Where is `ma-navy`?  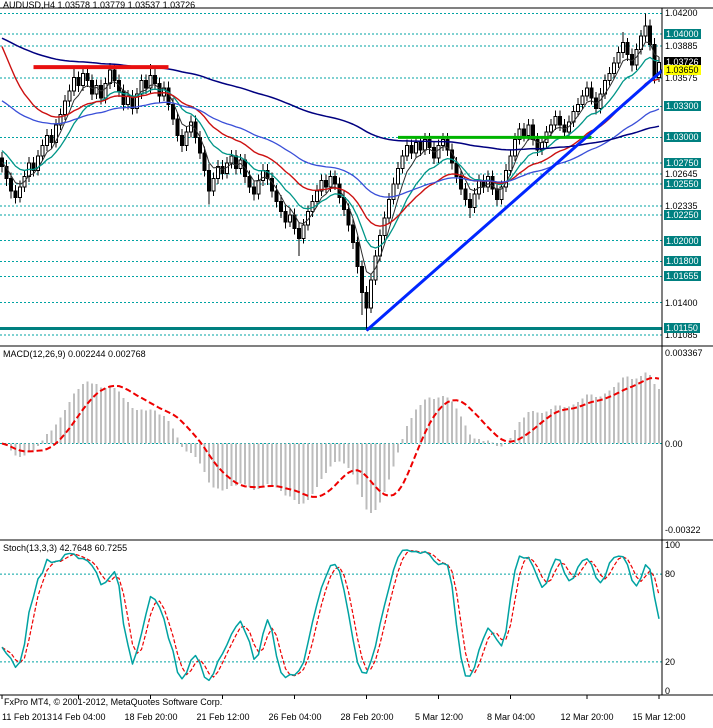
ma-navy is located at coordinates (330, 94).